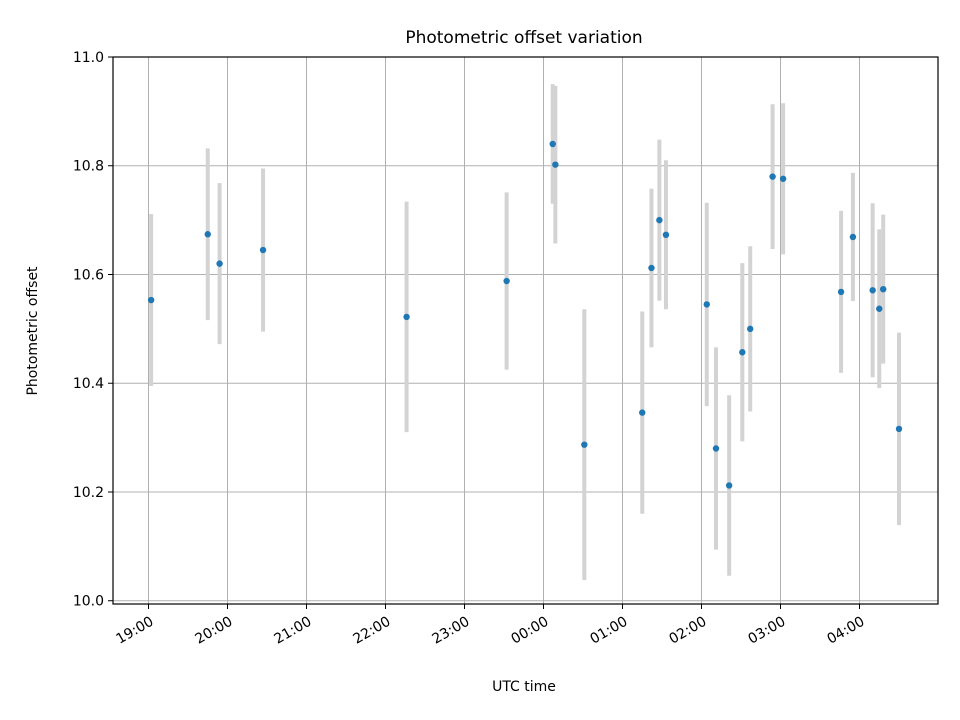 The width and height of the screenshot is (960, 720). What do you see at coordinates (846, 631) in the screenshot?
I see `x-tick-label: 04:00` at bounding box center [846, 631].